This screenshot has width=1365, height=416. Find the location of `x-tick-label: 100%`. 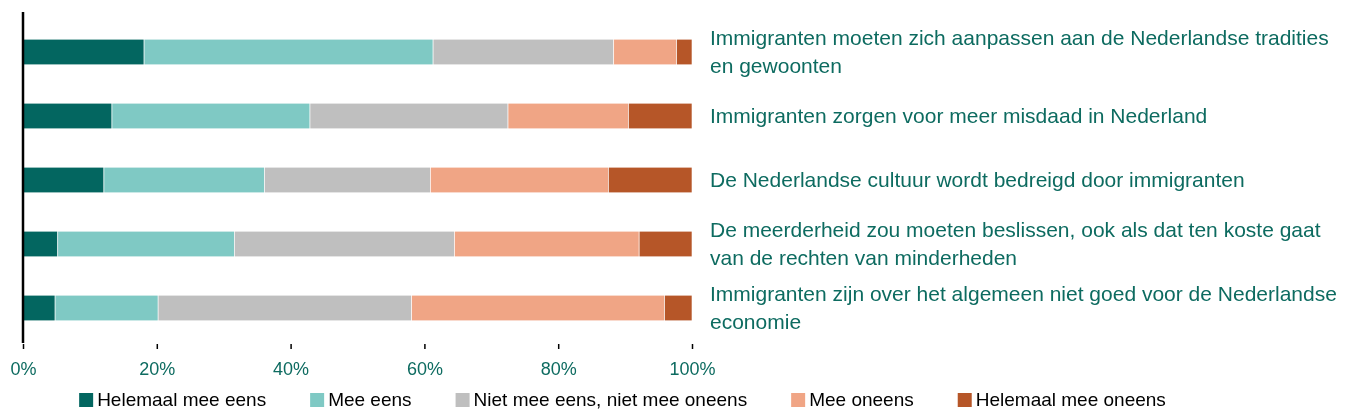

x-tick-label: 100% is located at coordinates (692, 368).